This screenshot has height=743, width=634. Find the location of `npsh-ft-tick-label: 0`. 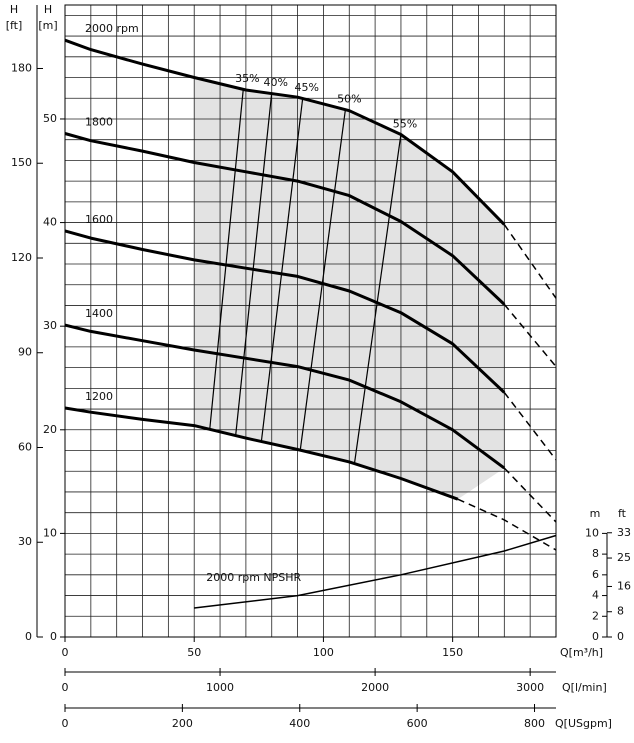

npsh-ft-tick-label: 0 is located at coordinates (620, 636).